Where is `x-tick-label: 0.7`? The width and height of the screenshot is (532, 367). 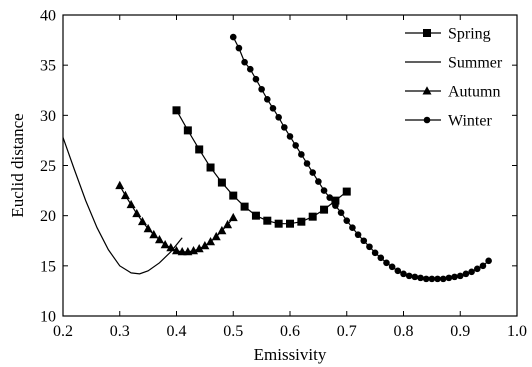
x-tick-label: 0.7 is located at coordinates (347, 331).